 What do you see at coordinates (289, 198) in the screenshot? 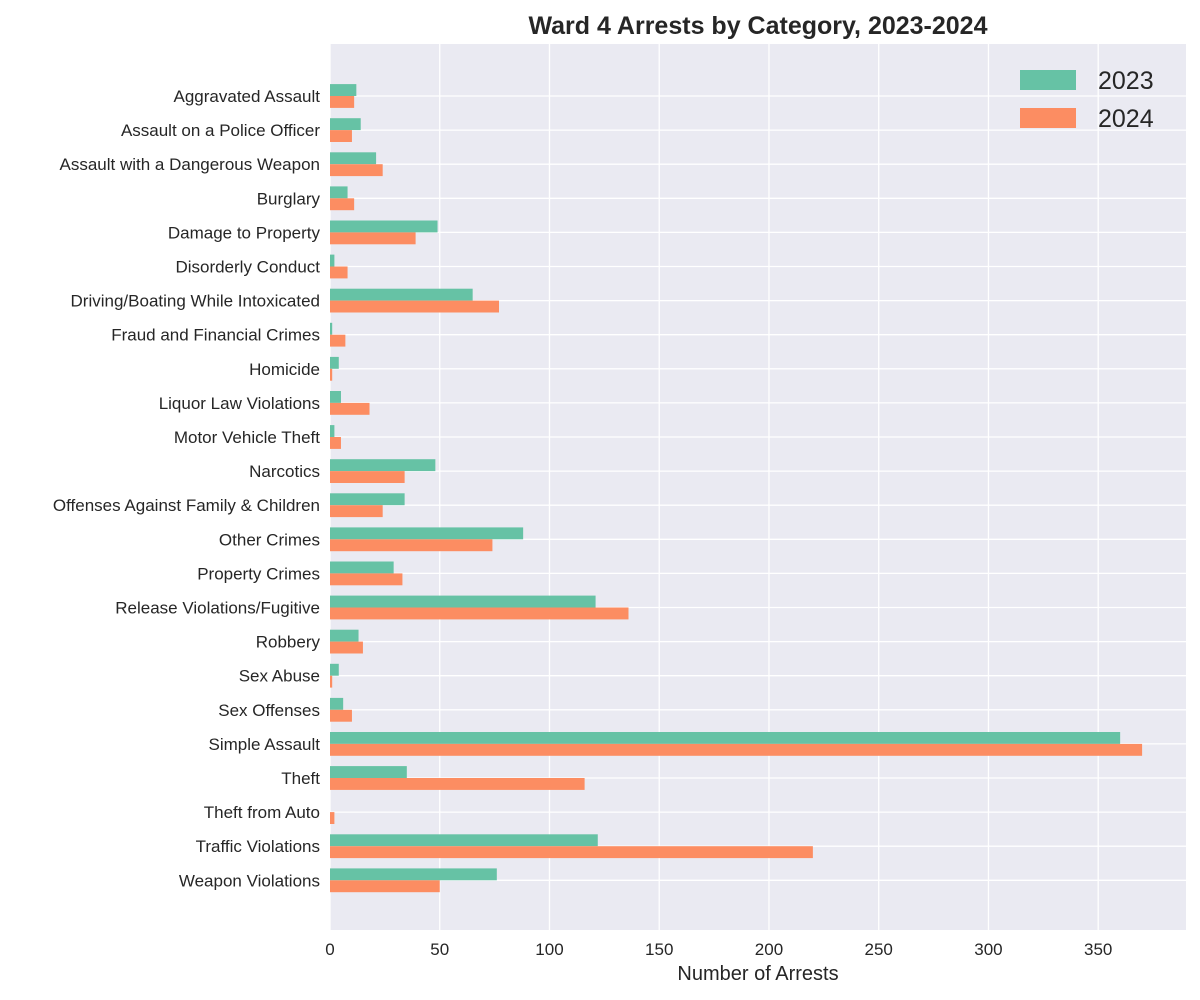
I see `y-tick-label: Burglary` at bounding box center [289, 198].